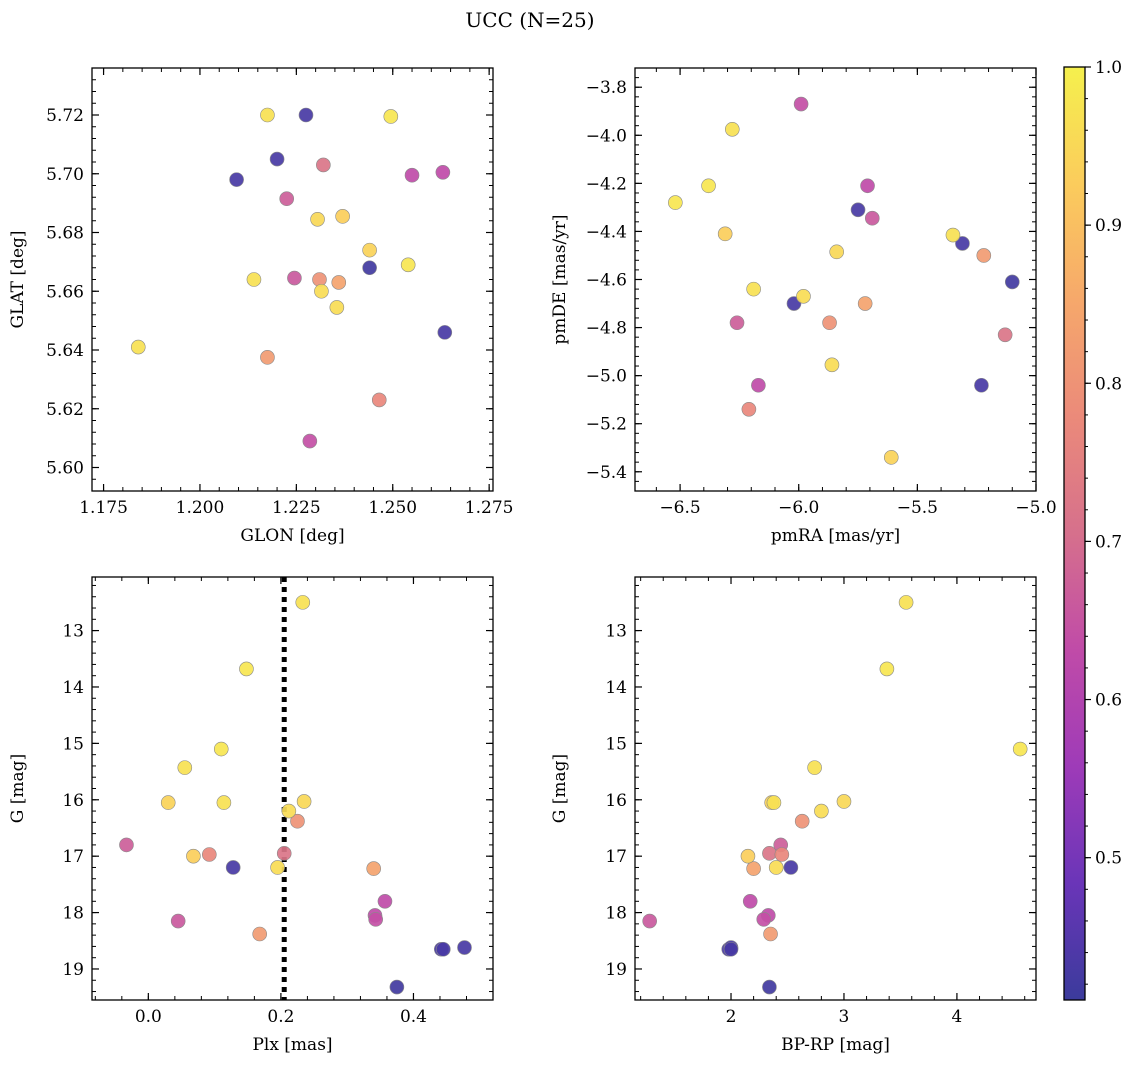  What do you see at coordinates (489, 508) in the screenshot?
I see `x-tick-label: 1.275` at bounding box center [489, 508].